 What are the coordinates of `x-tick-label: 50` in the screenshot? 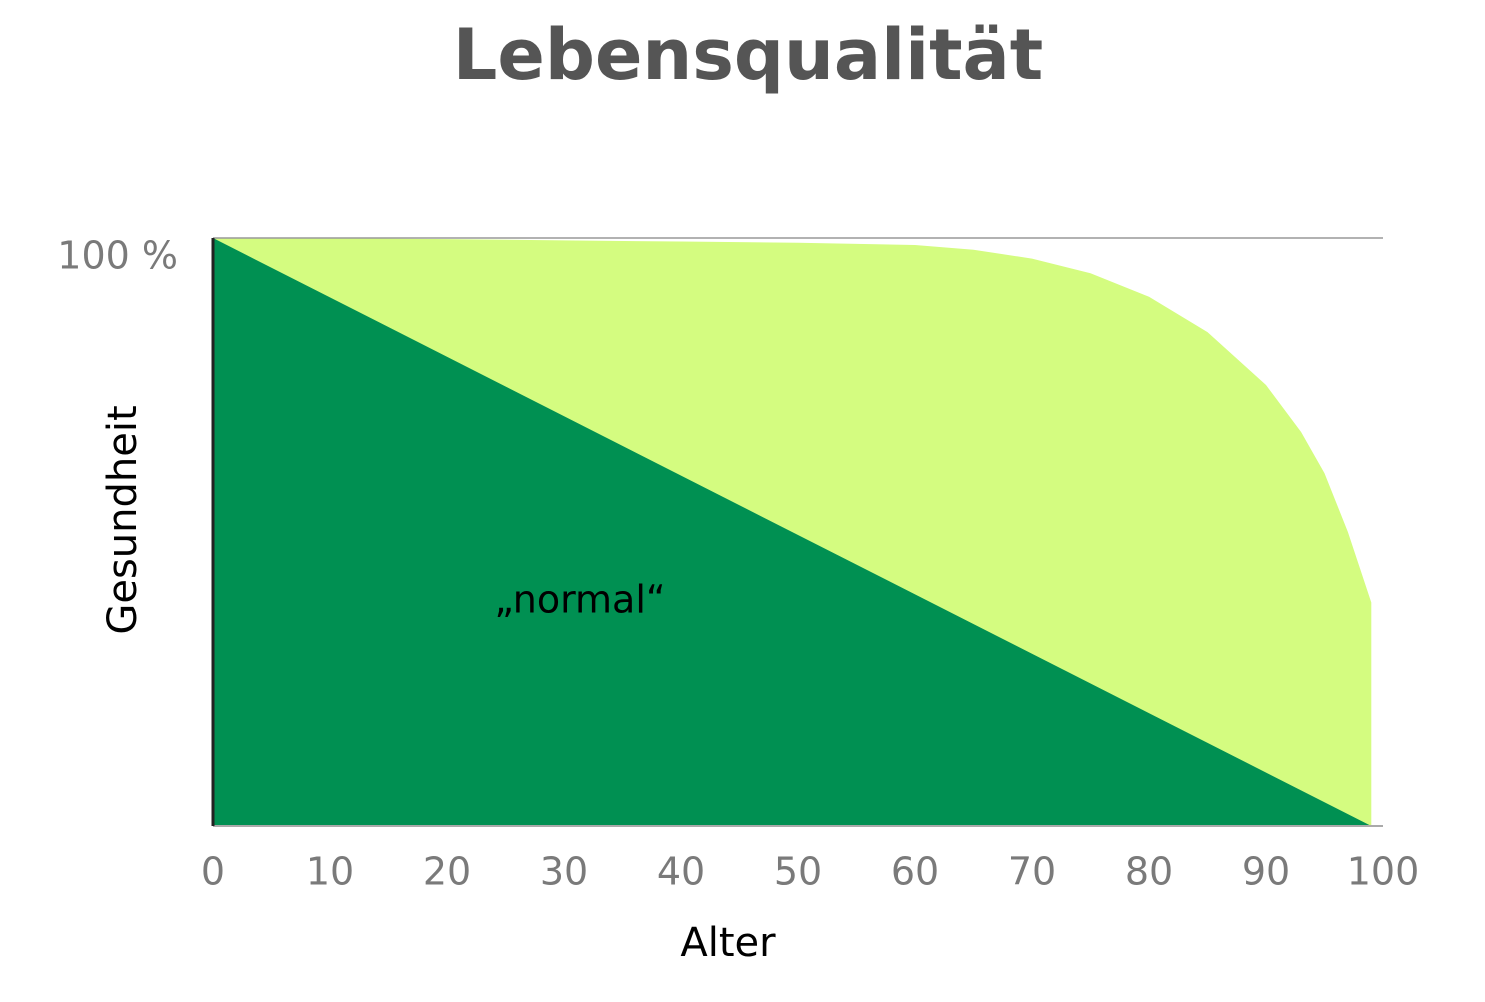 It's located at (798, 872).